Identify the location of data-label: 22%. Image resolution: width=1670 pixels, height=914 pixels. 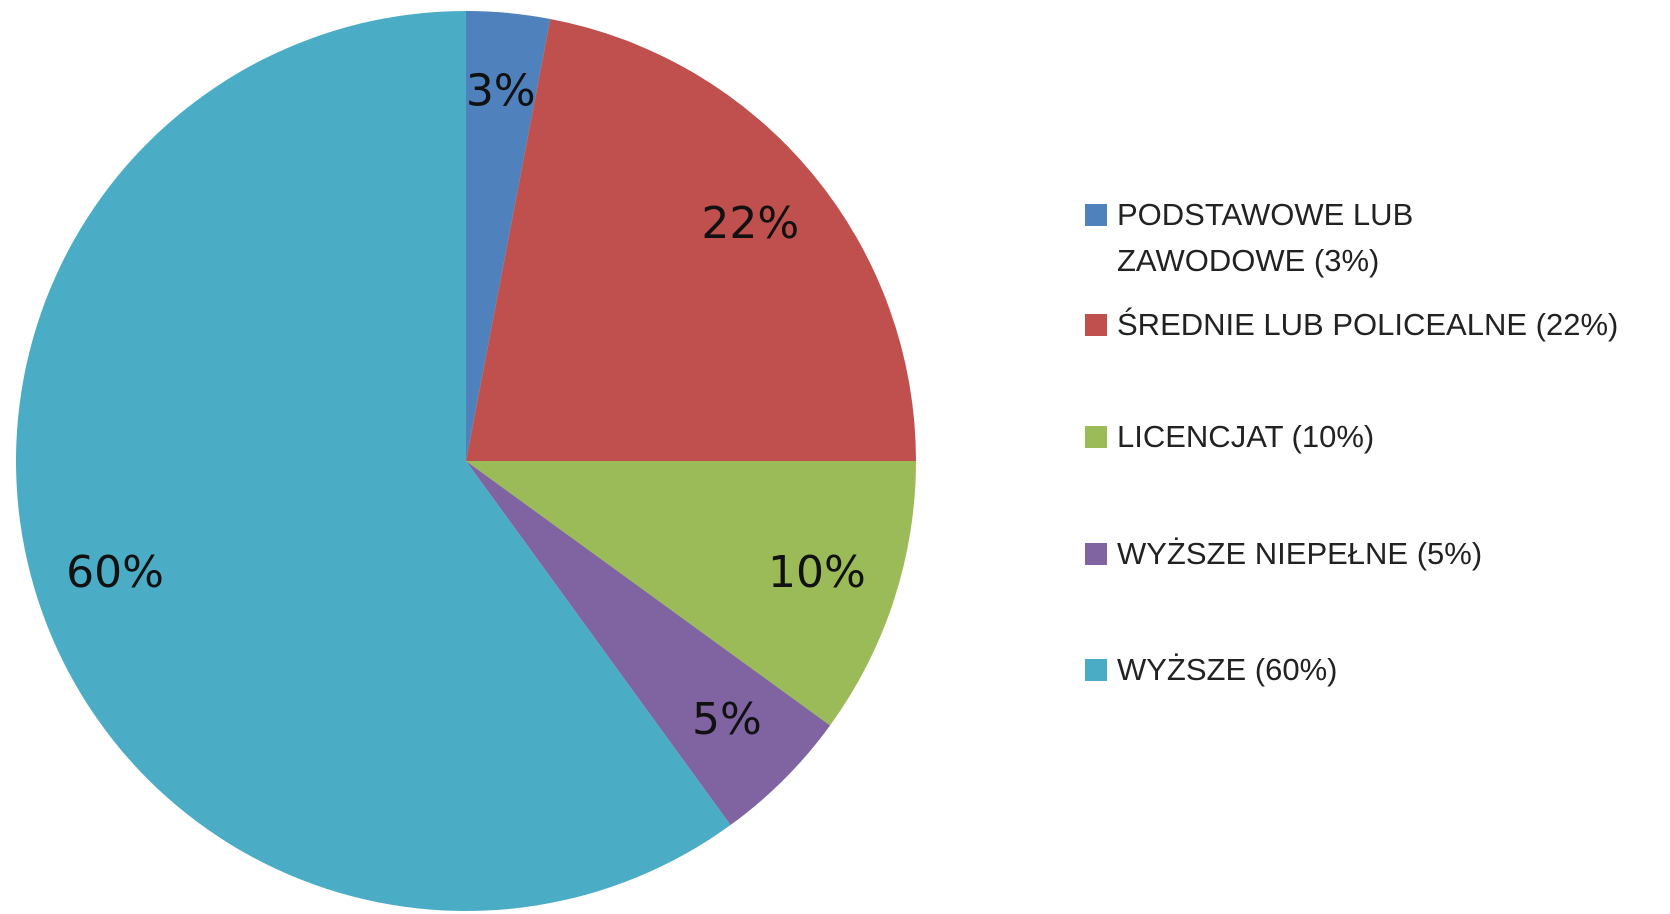
(750, 223).